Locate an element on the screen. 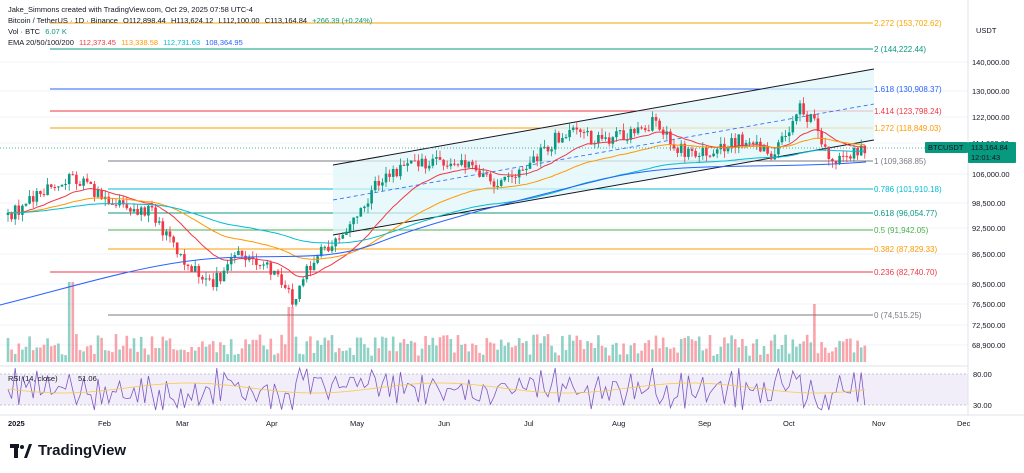  price-tick-label: 76,500.00 is located at coordinates (988, 304).